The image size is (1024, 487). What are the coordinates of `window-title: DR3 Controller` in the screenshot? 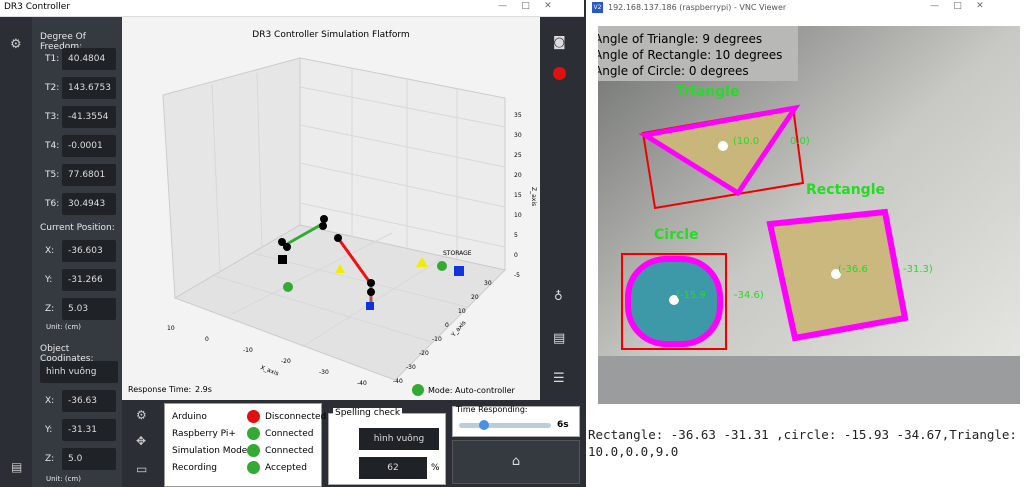 It's located at (37, 7).